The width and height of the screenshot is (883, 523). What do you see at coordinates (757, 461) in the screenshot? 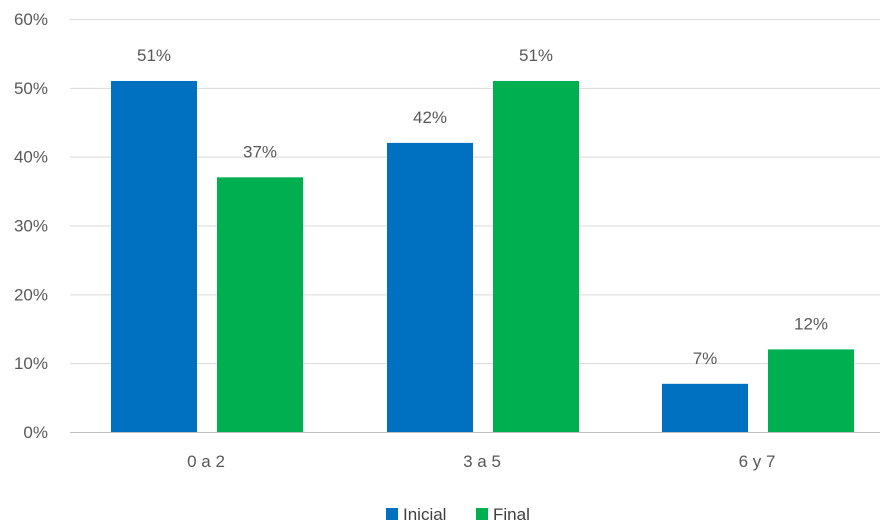
I see `x-category-label: 6 y 7` at bounding box center [757, 461].